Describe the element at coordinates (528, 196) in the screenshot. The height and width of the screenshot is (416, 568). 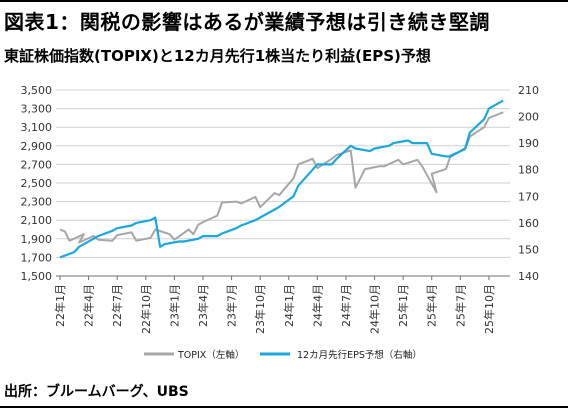
I see `y-right-tick-label: 170` at that location.